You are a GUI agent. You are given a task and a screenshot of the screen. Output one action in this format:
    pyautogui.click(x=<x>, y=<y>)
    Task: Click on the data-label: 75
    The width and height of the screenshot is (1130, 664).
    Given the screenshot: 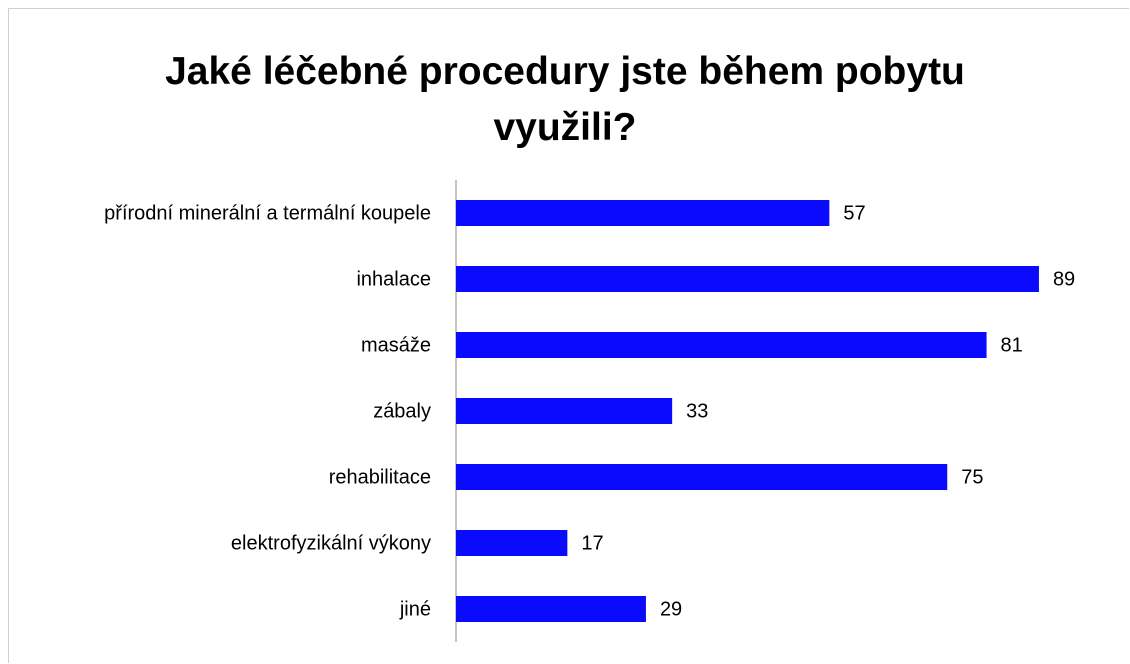 What is the action you would take?
    pyautogui.click(x=972, y=477)
    